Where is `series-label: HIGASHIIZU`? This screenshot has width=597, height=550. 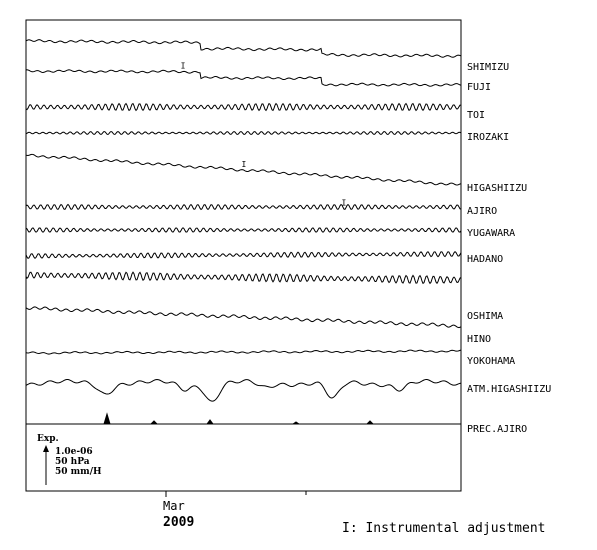 series-label: HIGASHIIZU is located at coordinates (497, 188).